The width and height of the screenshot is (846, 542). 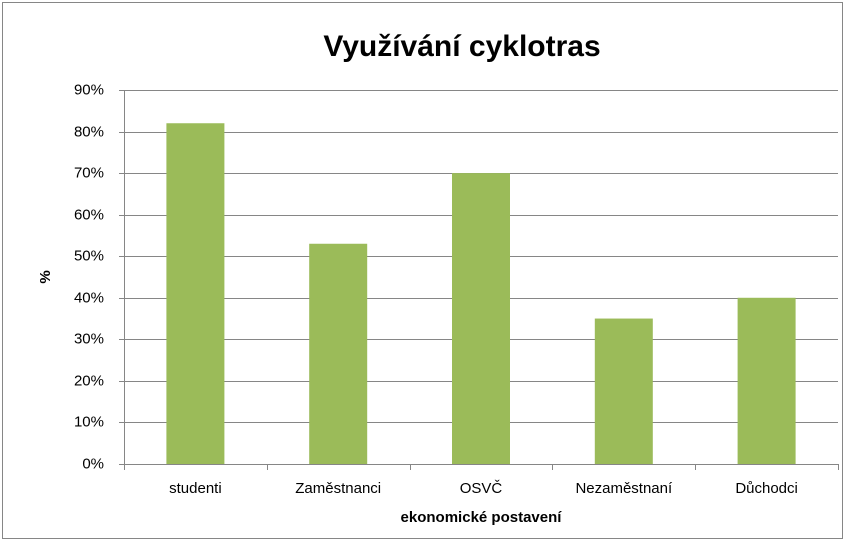 What do you see at coordinates (89, 255) in the screenshot?
I see `y-tick-label: 50%` at bounding box center [89, 255].